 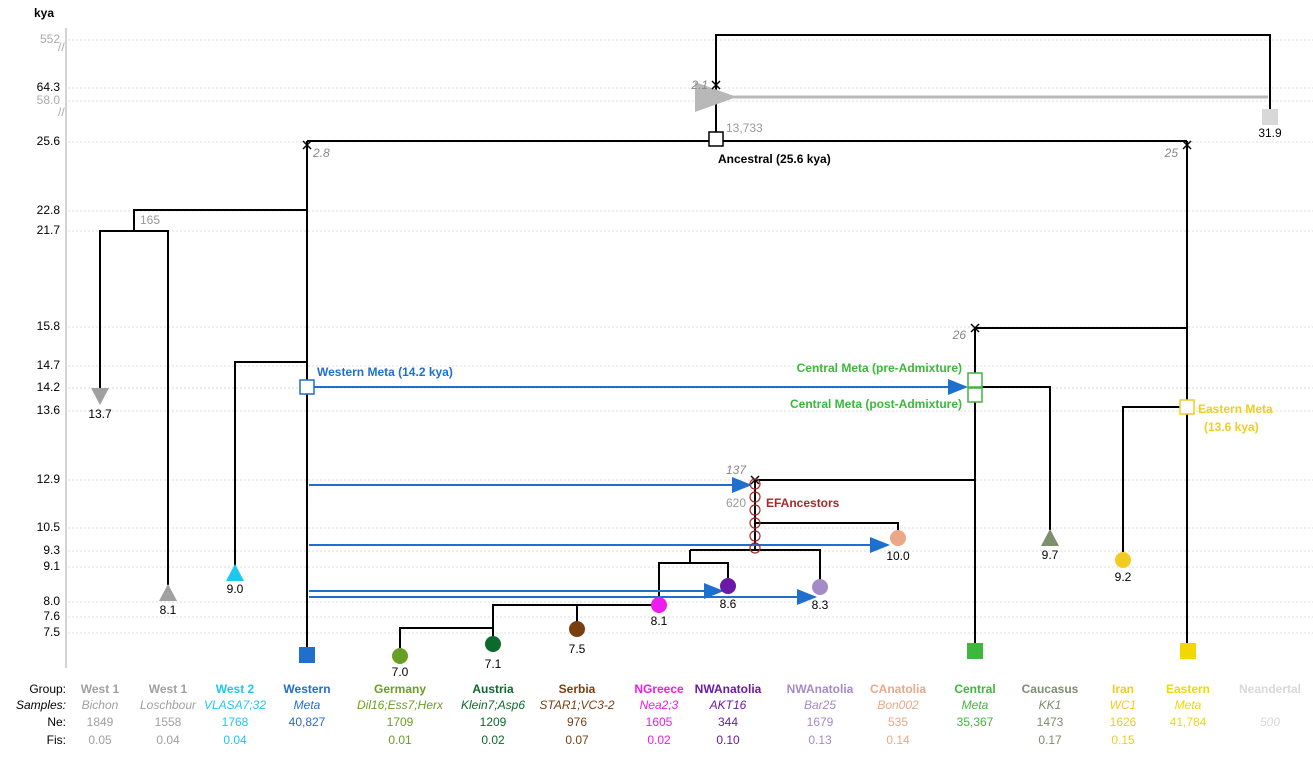 I want to click on group-ne: 1558, so click(x=168, y=722).